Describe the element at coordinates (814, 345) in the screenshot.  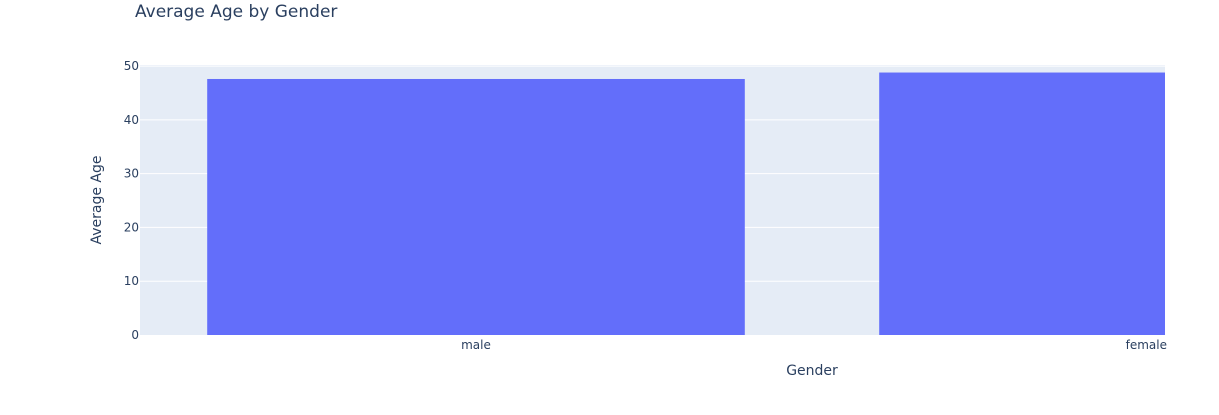
I see `x-axis-ticks: male female` at that location.